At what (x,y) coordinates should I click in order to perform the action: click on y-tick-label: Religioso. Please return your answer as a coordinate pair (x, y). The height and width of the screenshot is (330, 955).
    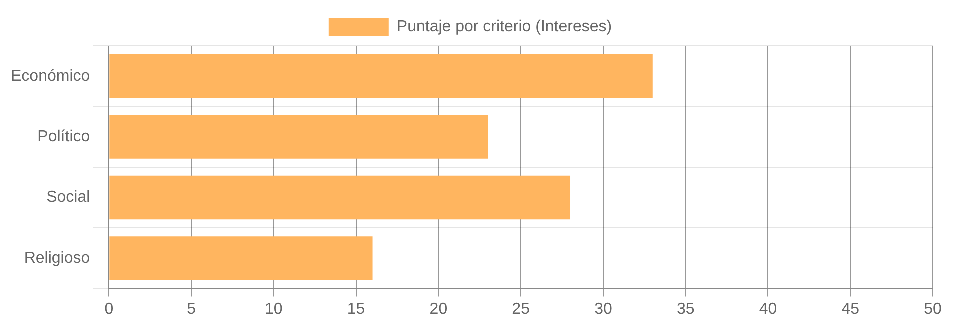
    Looking at the image, I should click on (57, 258).